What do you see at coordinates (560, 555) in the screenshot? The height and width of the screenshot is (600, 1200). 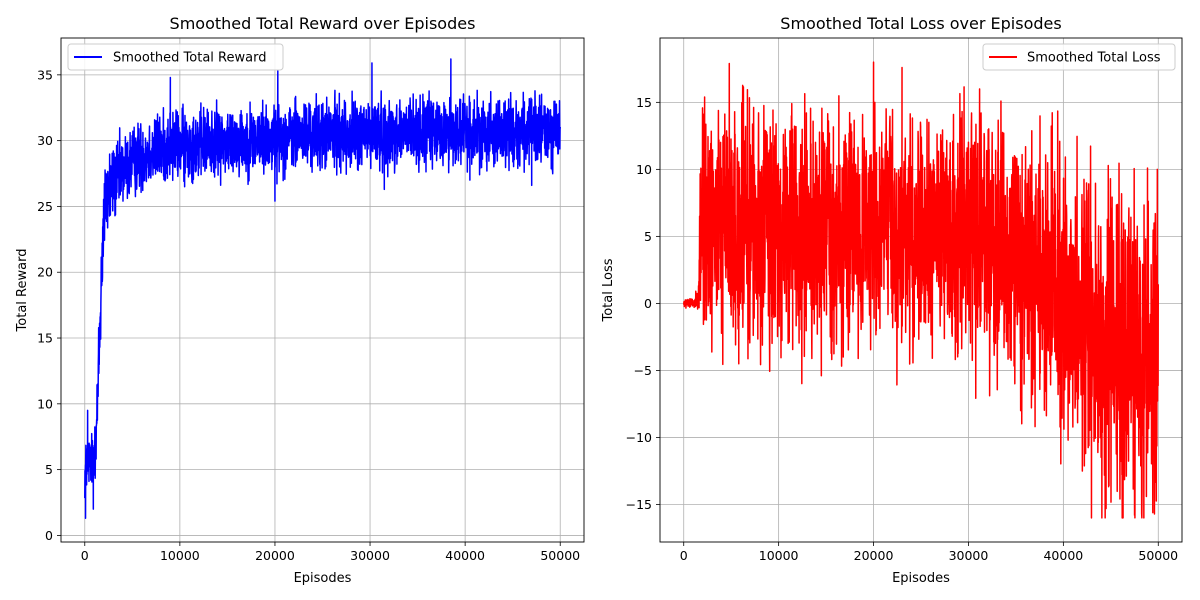 I see `reward-x-tick-label: 50000` at bounding box center [560, 555].